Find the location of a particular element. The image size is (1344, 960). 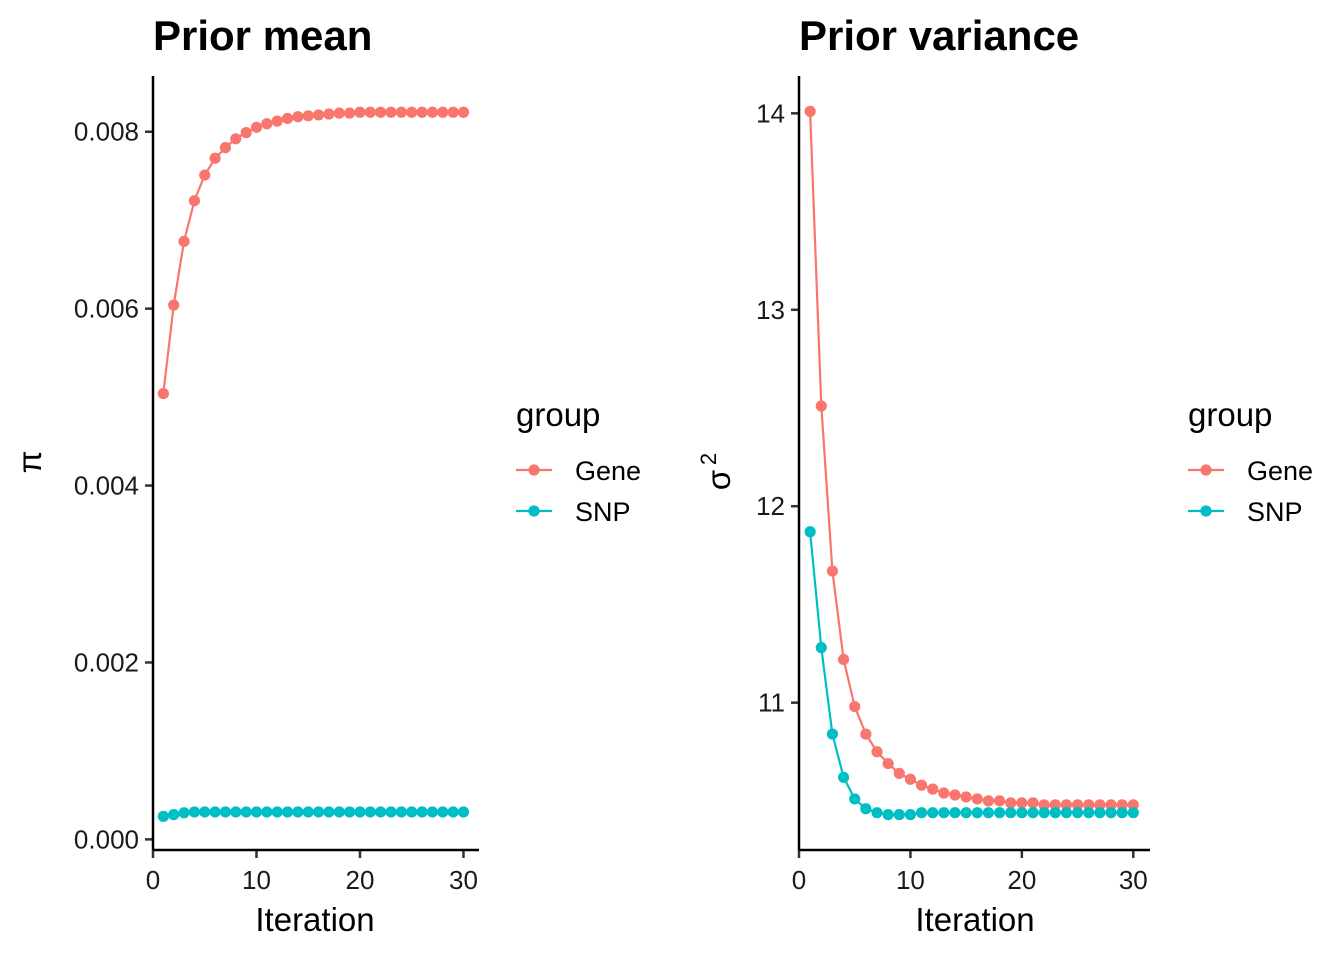

y-tick-label: 0.008 is located at coordinates (106, 132).